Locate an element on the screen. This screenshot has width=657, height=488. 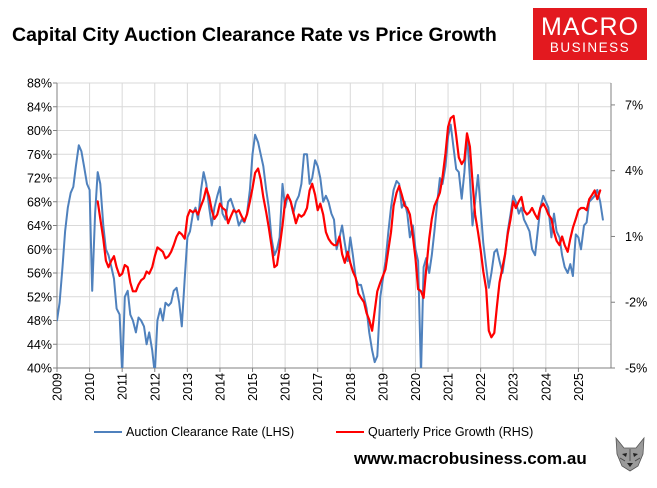
left-tick-label: 44% is located at coordinates (39, 345).